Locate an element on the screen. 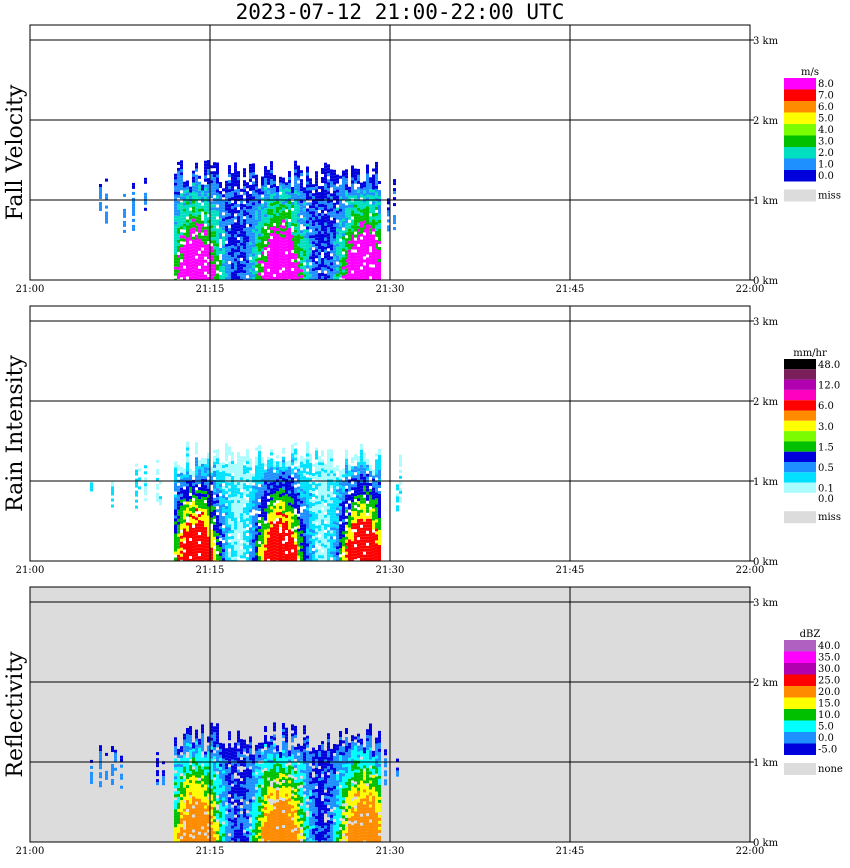 This screenshot has height=868, width=850. time-tick-label: 22:00 is located at coordinates (750, 289).